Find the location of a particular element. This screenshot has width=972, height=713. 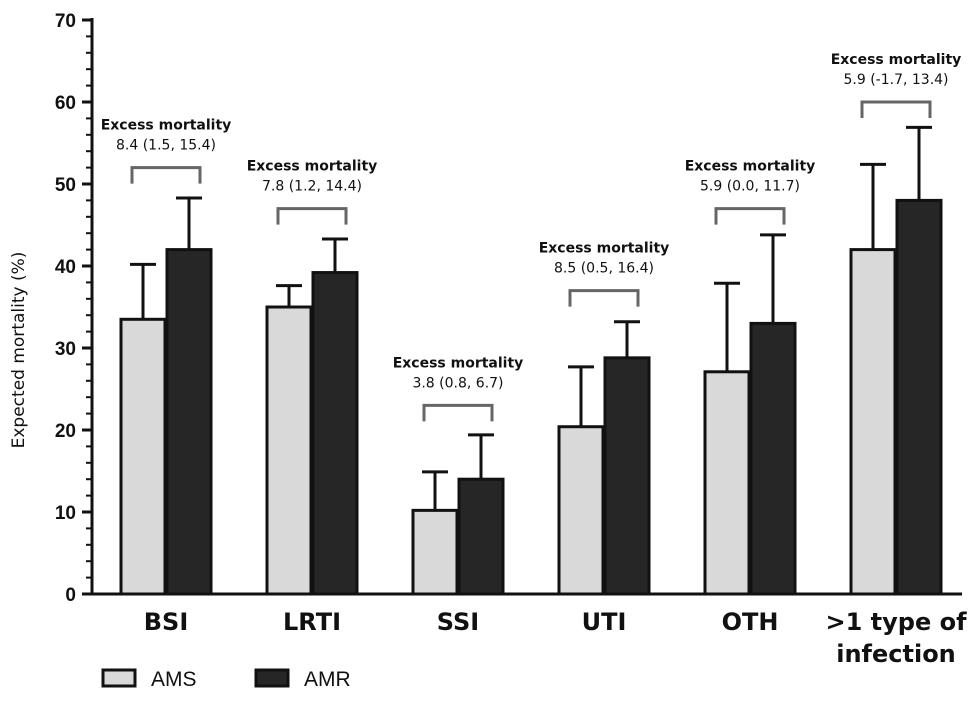

y-tick-label: 50 is located at coordinates (65, 185).